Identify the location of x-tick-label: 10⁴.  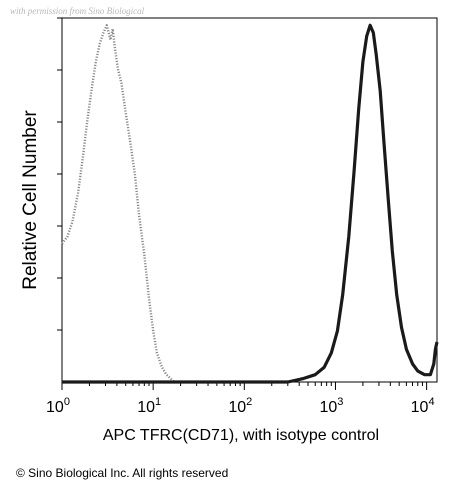
(423, 406).